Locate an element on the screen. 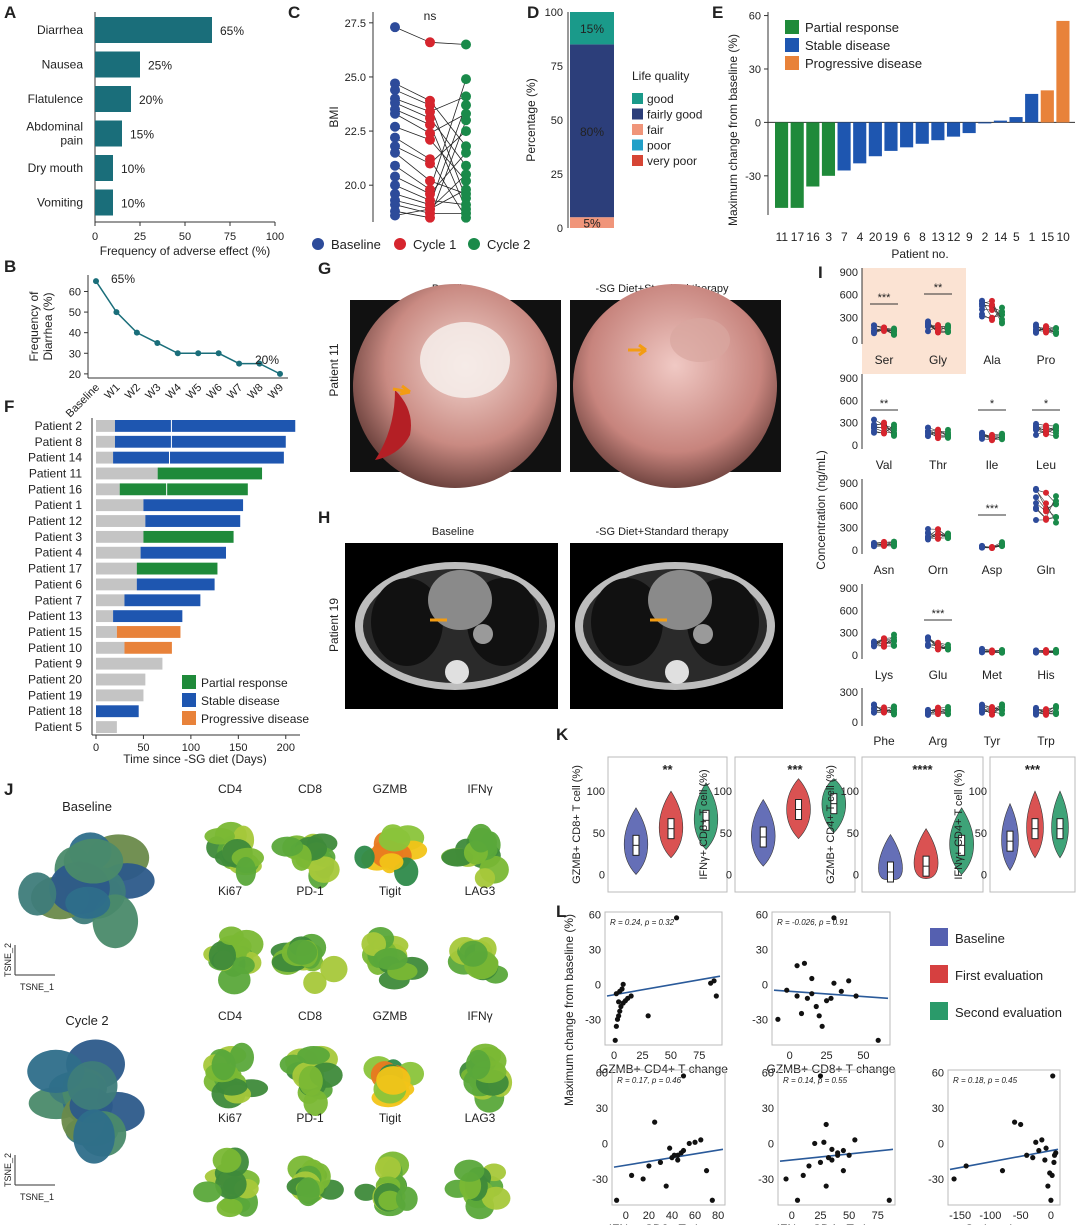 The width and height of the screenshot is (1080, 1225). tick-label: 11 is located at coordinates (782, 237).